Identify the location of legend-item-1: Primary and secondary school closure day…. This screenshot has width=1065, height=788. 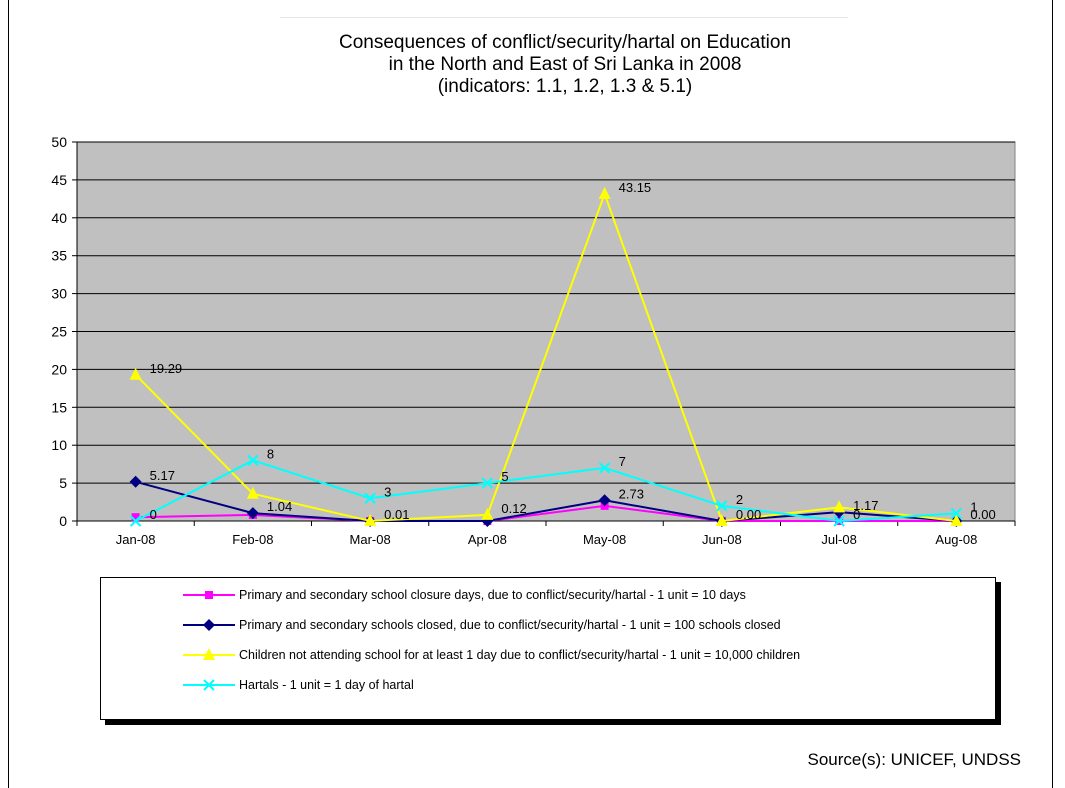
(423, 595).